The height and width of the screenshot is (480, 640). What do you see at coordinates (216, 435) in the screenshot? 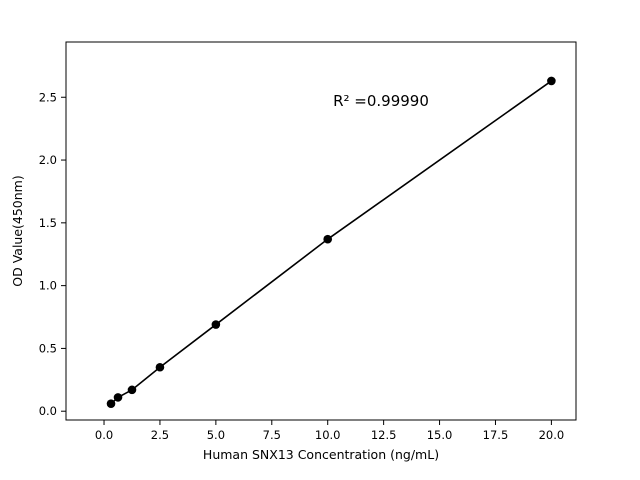
I see `x-tick-label: 5.0` at bounding box center [216, 435].